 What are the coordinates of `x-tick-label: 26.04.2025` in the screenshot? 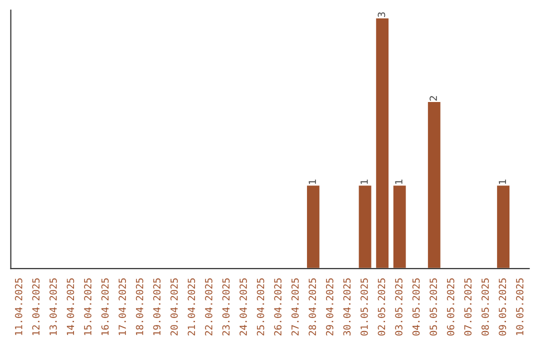 It's located at (278, 307).